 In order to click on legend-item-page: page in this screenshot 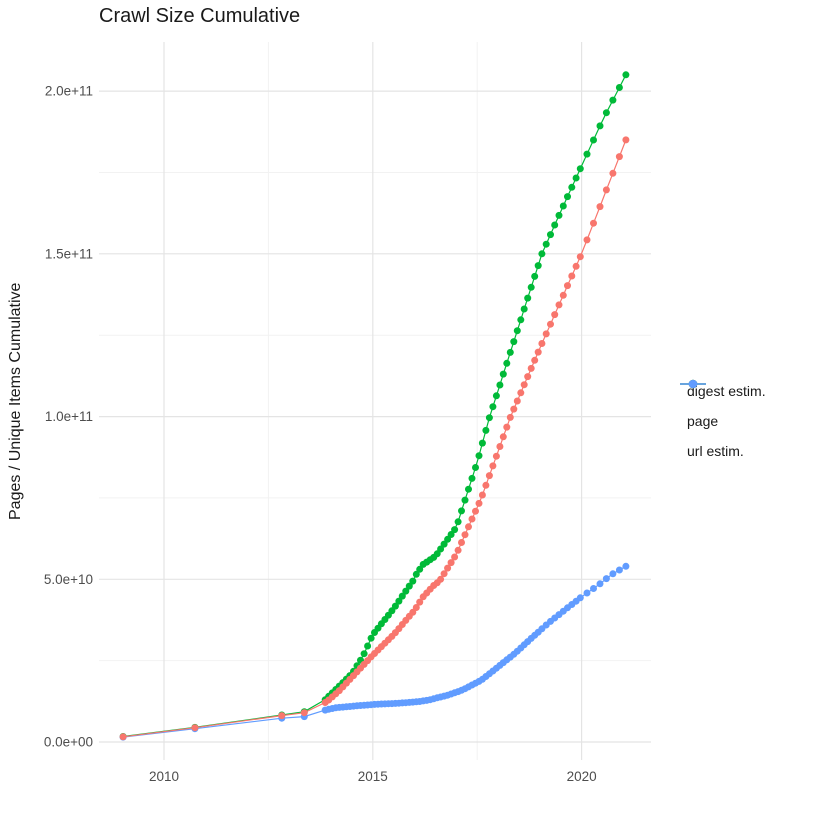, I will do `click(722, 407)`.